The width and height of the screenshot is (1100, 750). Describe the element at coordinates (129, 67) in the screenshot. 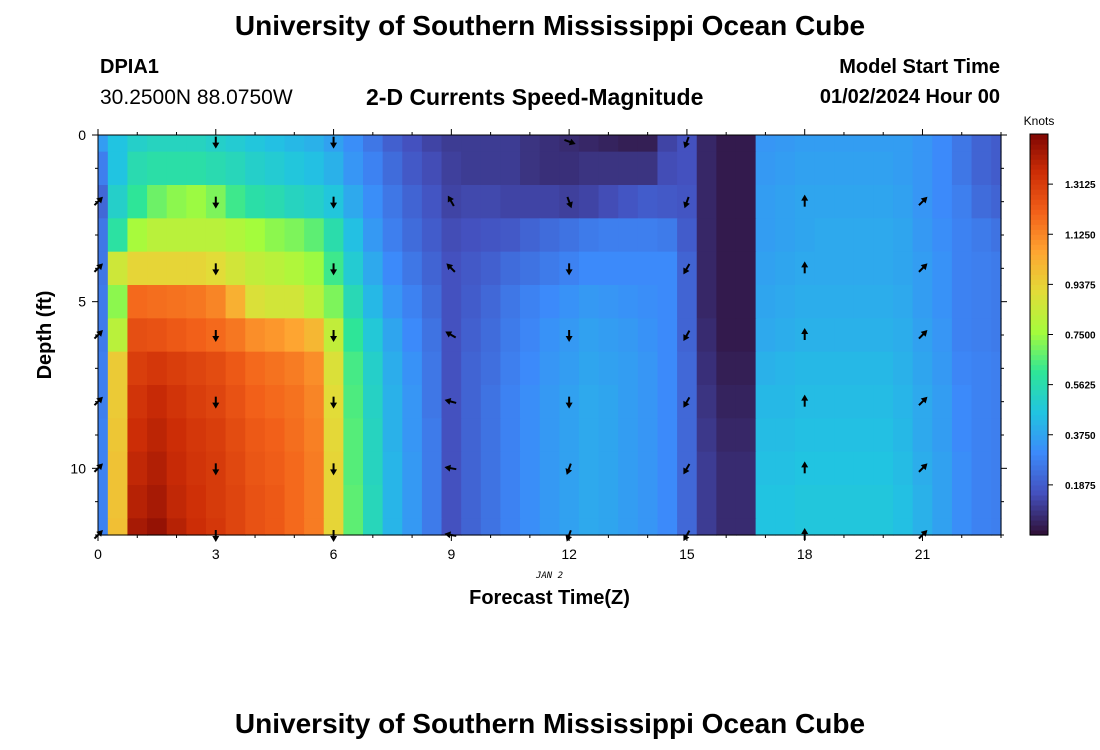

I see `station-id: DPIA1` at that location.